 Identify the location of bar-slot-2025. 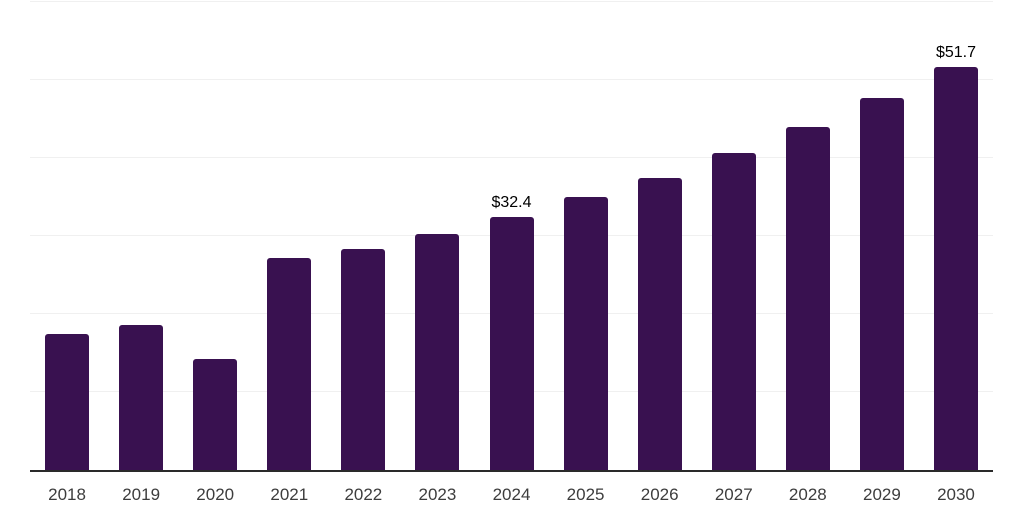
(586, 236).